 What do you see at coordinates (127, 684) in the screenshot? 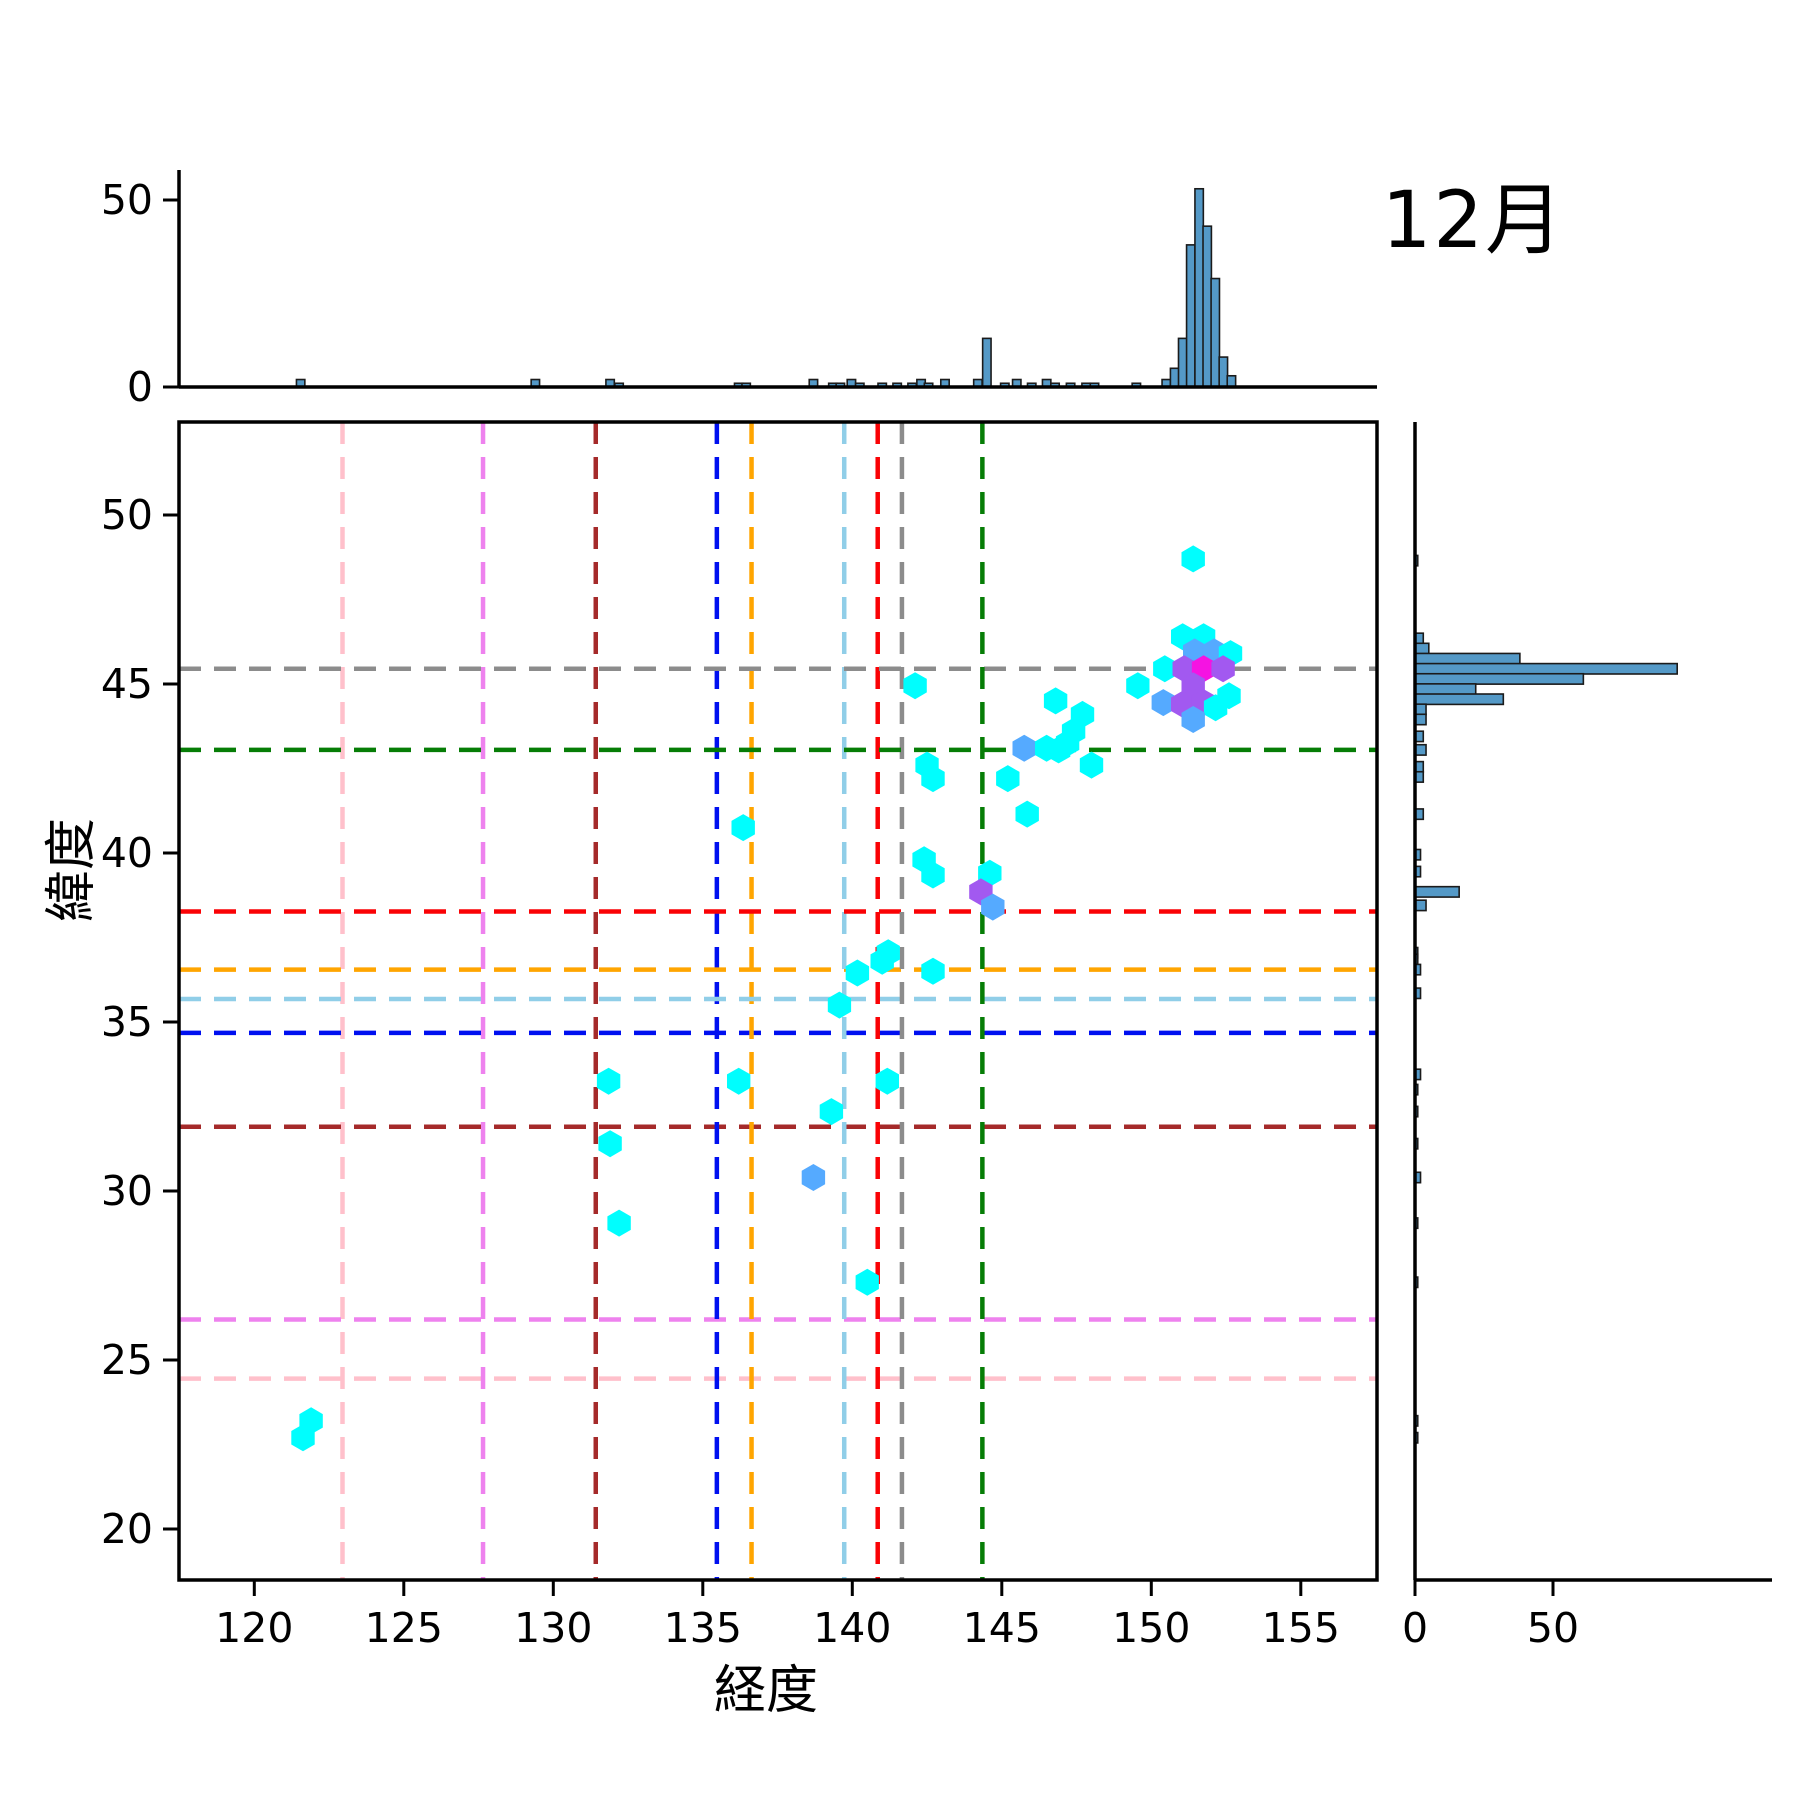
I see `svg-text: 45` at bounding box center [127, 684].